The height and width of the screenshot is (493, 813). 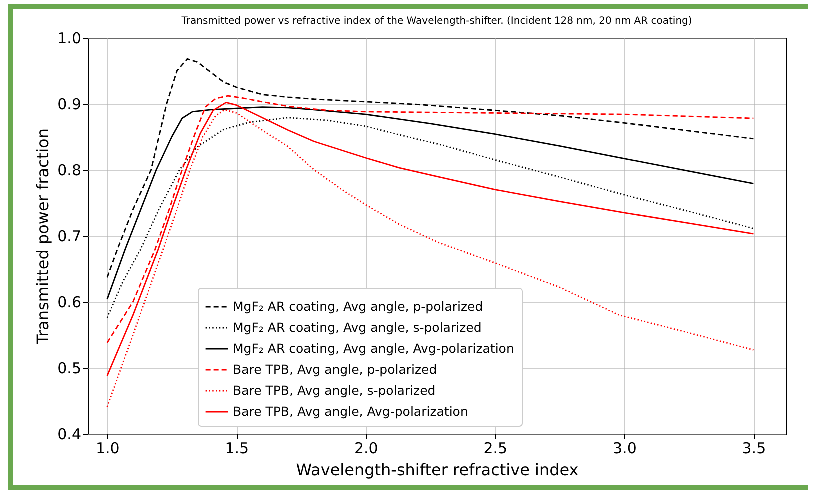 I want to click on y-tick-label: 0.7, so click(x=70, y=237).